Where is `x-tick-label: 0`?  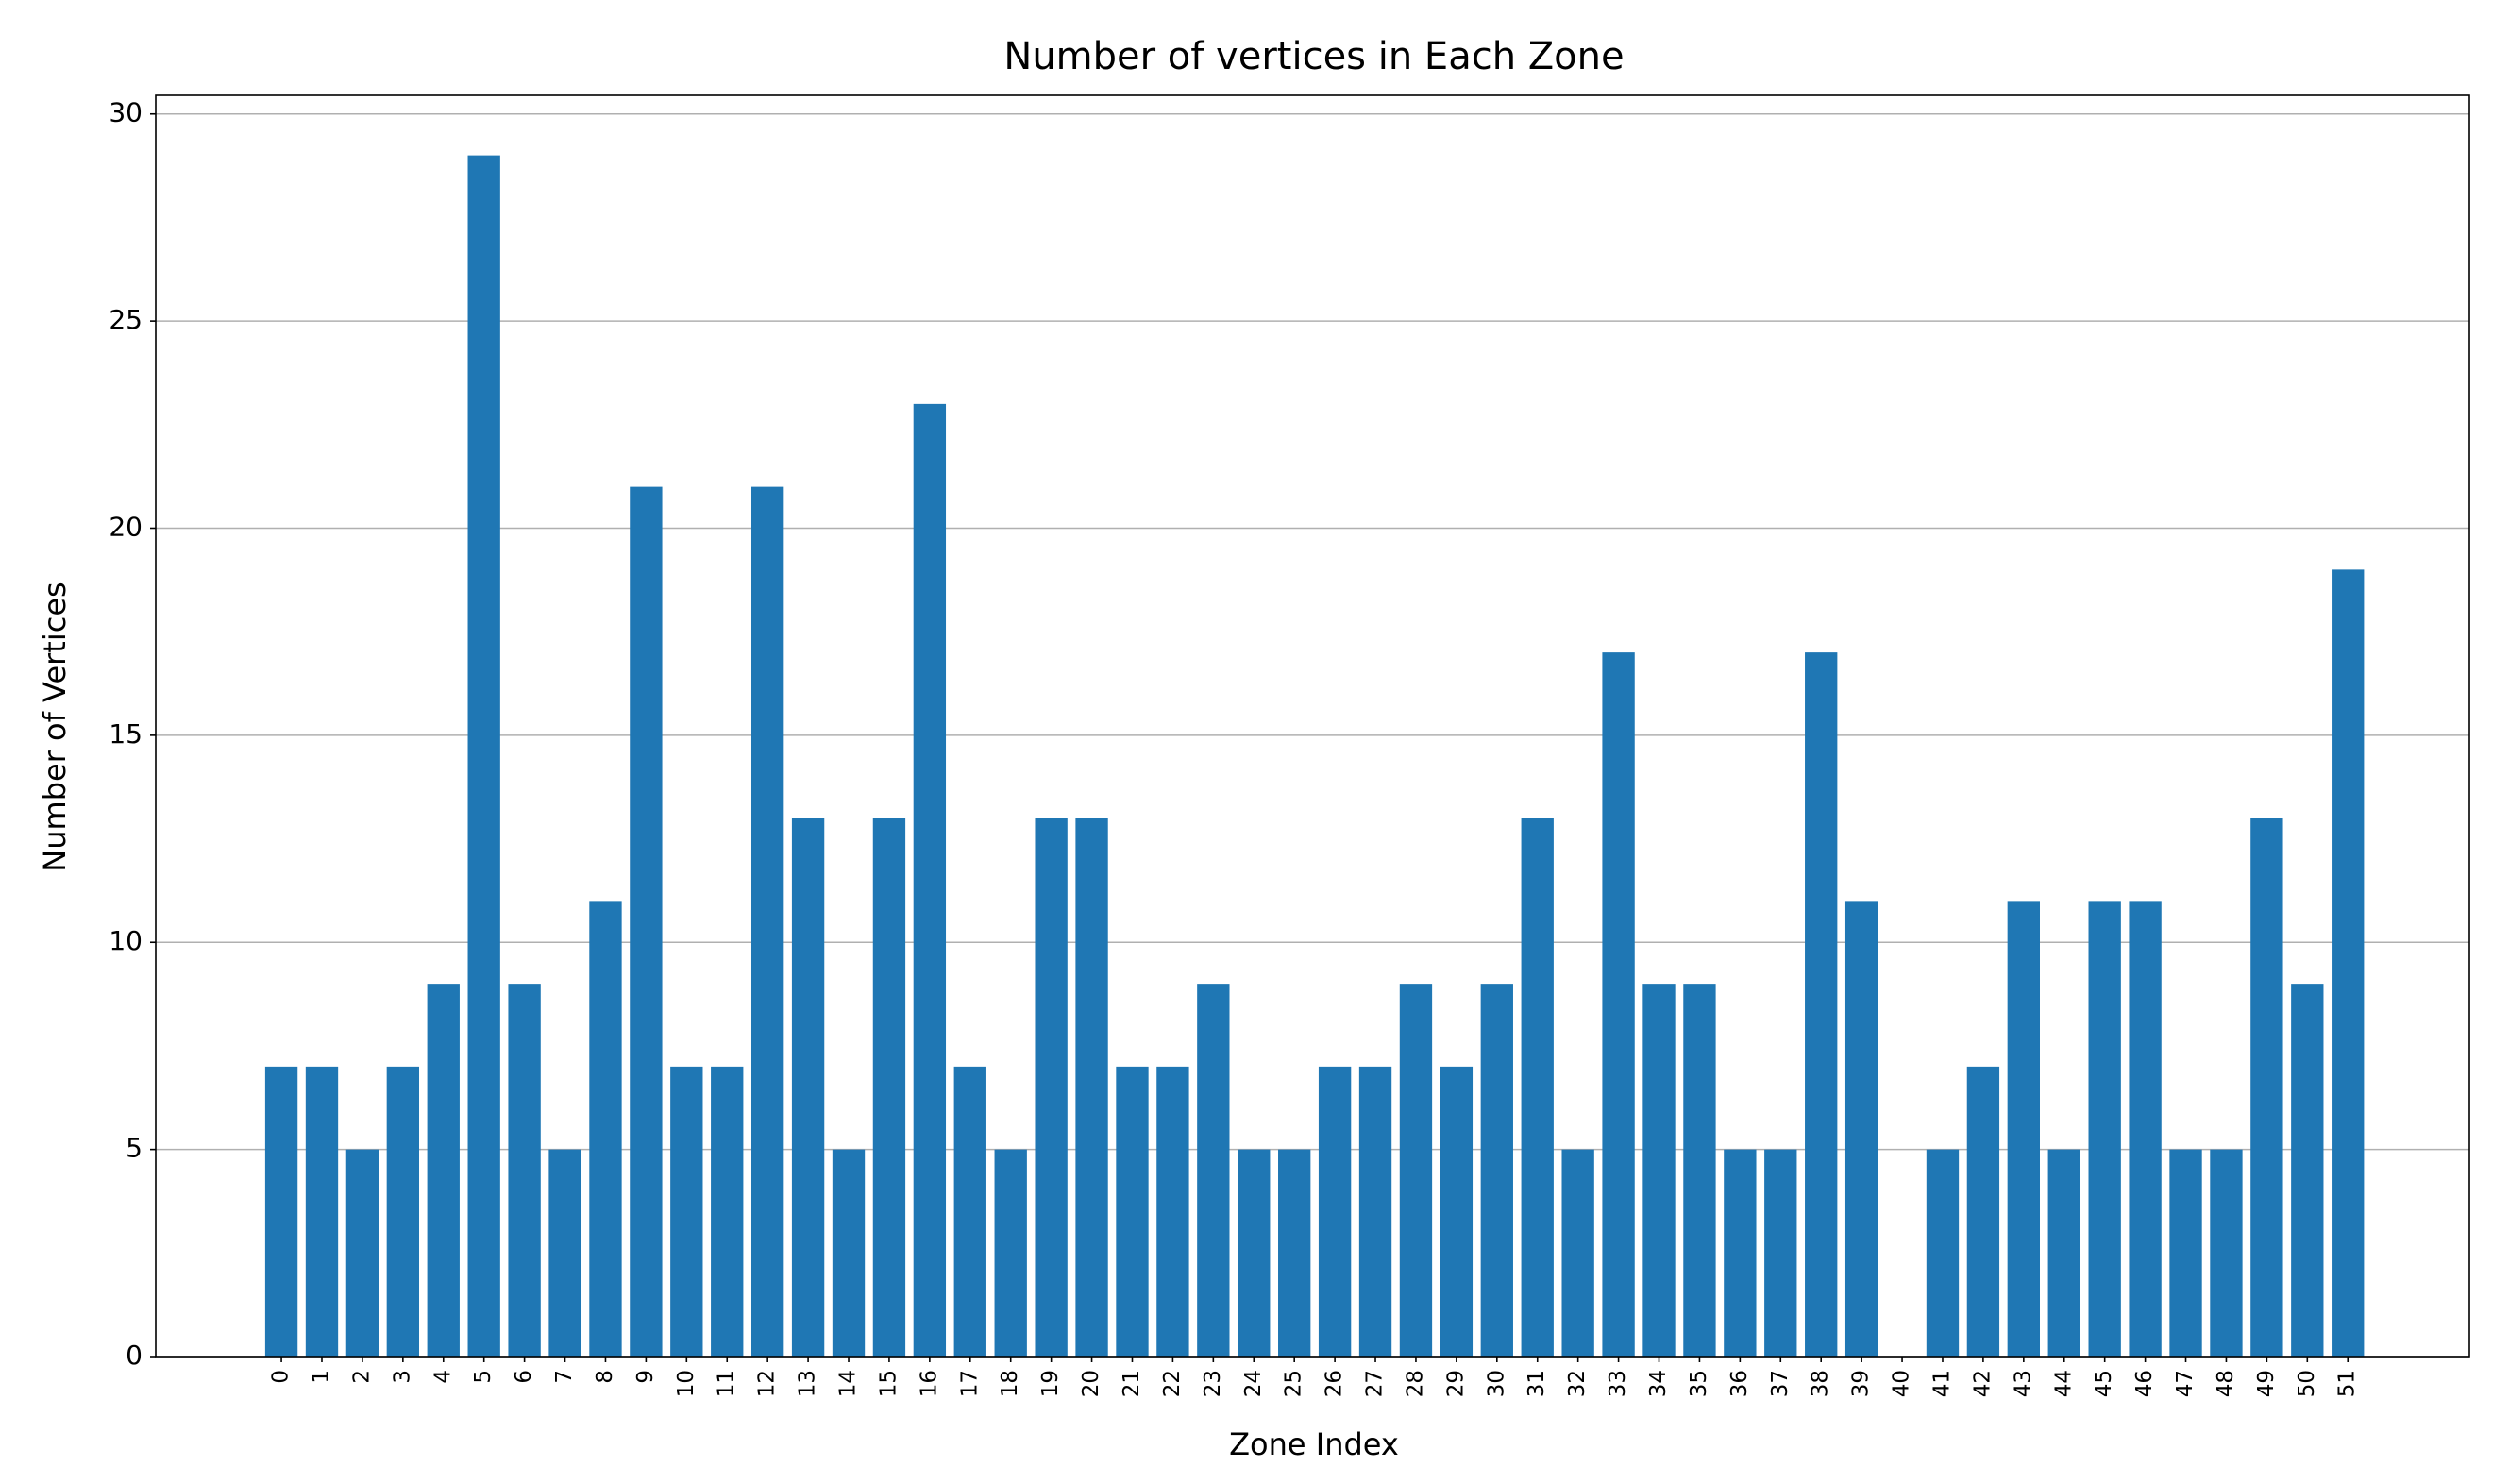
x-tick-label: 0 is located at coordinates (281, 1377).